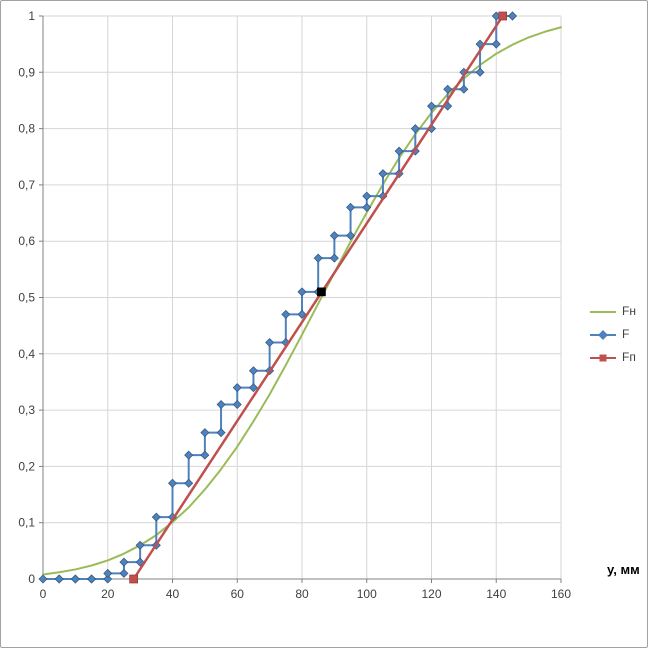 The image size is (648, 648). I want to click on y-tick-label: 0,7, so click(26, 185).